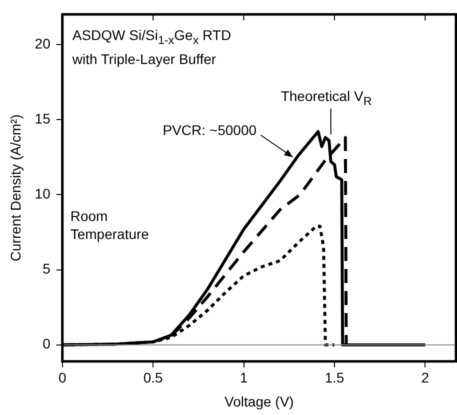  What do you see at coordinates (46, 344) in the screenshot?
I see `y-tick-label: 0` at bounding box center [46, 344].